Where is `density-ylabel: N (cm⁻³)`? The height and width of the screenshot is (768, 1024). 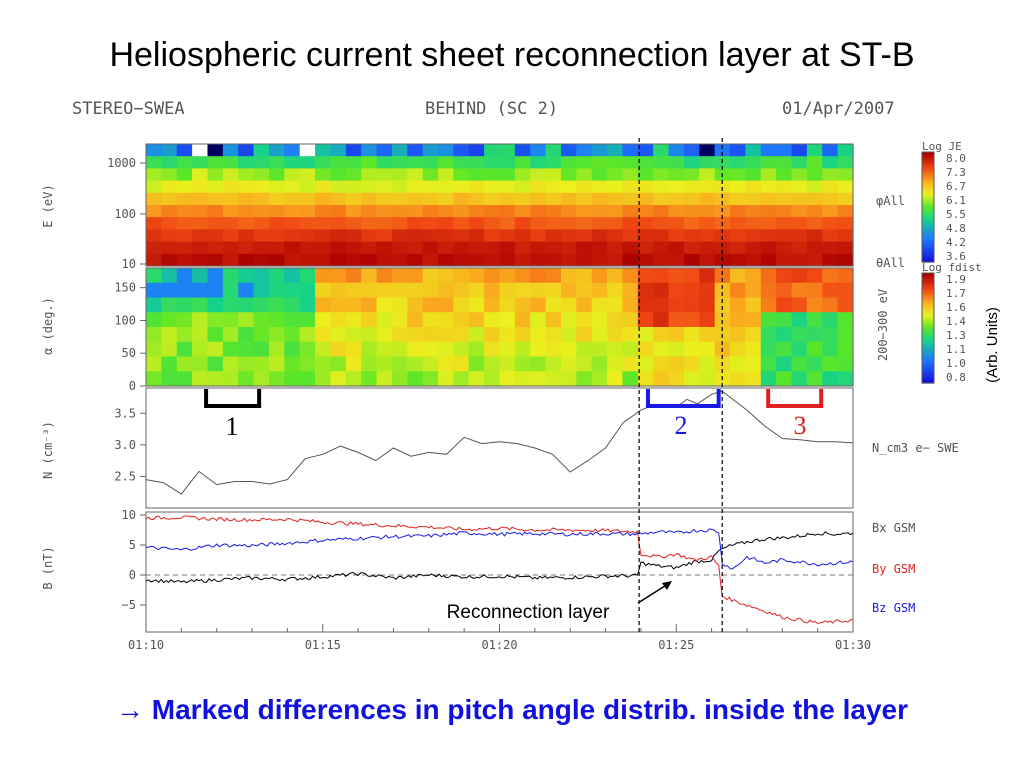
density-ylabel: N (cm⁻³) is located at coordinates (48, 450).